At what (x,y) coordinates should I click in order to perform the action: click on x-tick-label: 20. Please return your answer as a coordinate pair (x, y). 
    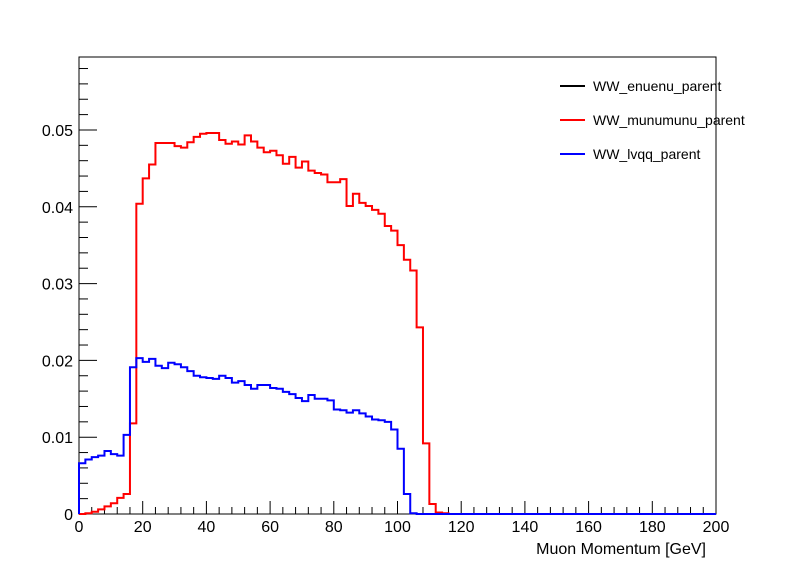
    Looking at the image, I should click on (143, 527).